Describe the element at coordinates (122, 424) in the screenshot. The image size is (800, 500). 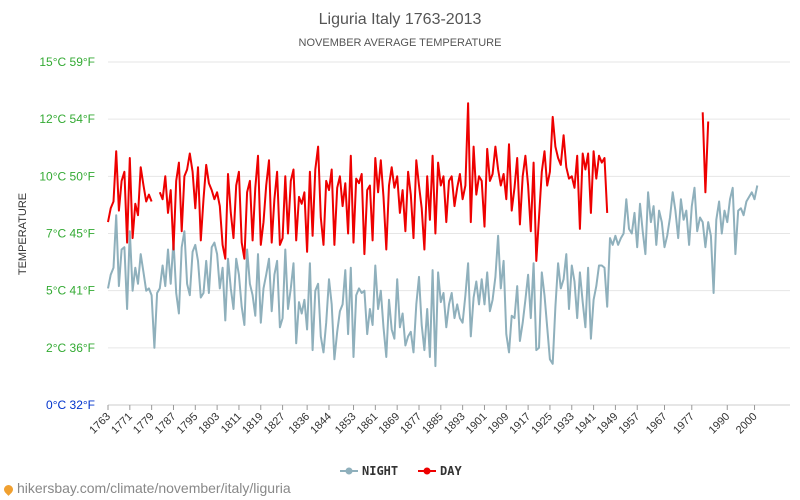
I see `x-tick-label: 1771` at that location.